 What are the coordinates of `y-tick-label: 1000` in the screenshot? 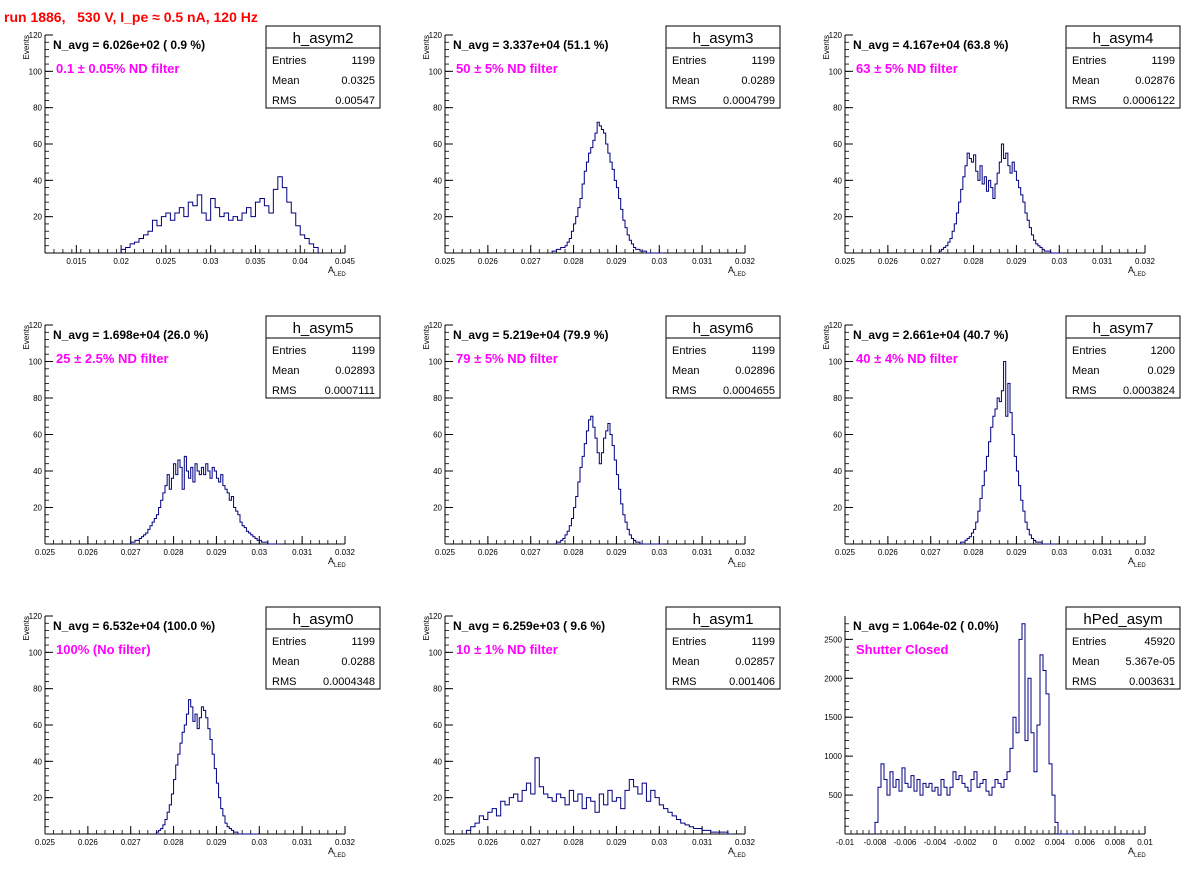 It's located at (833, 756).